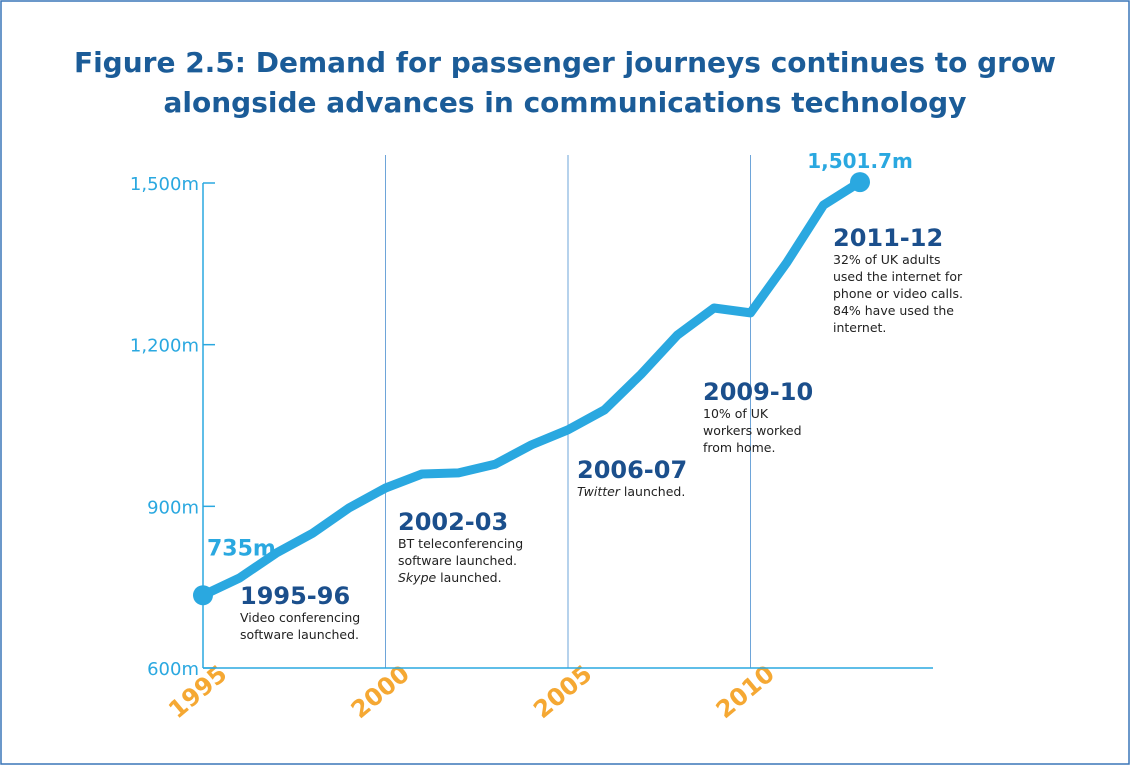 This screenshot has height=765, width=1130. I want to click on annotation-segment: 10% of UK, so click(736, 413).